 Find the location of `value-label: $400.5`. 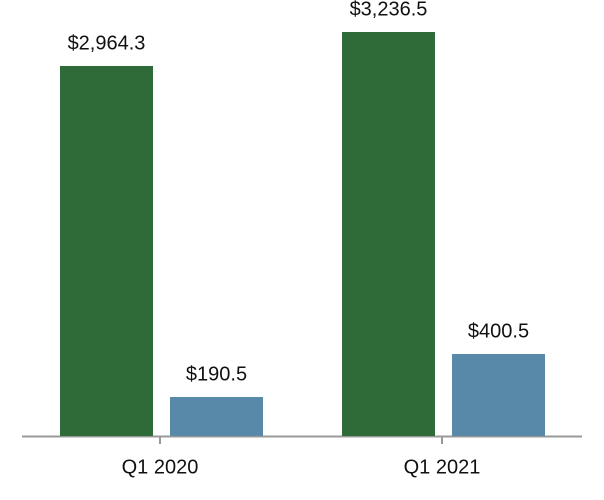

value-label: $400.5 is located at coordinates (498, 331).